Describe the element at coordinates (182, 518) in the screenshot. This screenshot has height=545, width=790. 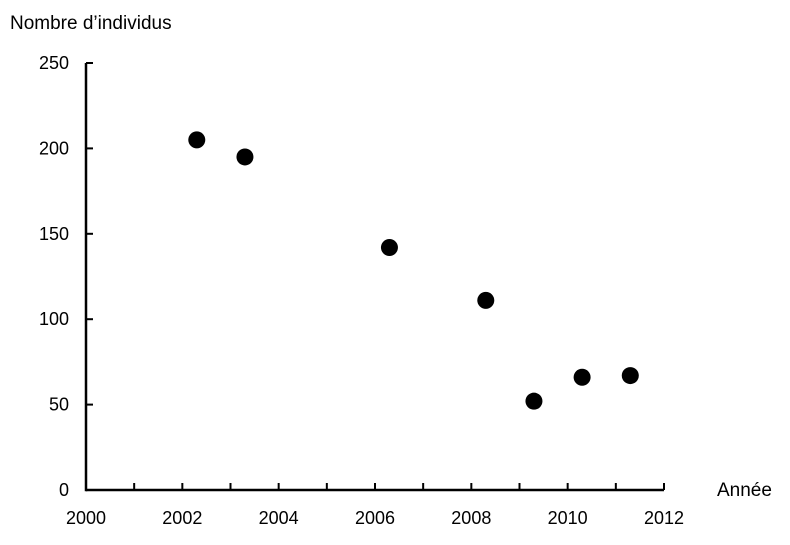
I see `x-tick-label: 2002` at that location.